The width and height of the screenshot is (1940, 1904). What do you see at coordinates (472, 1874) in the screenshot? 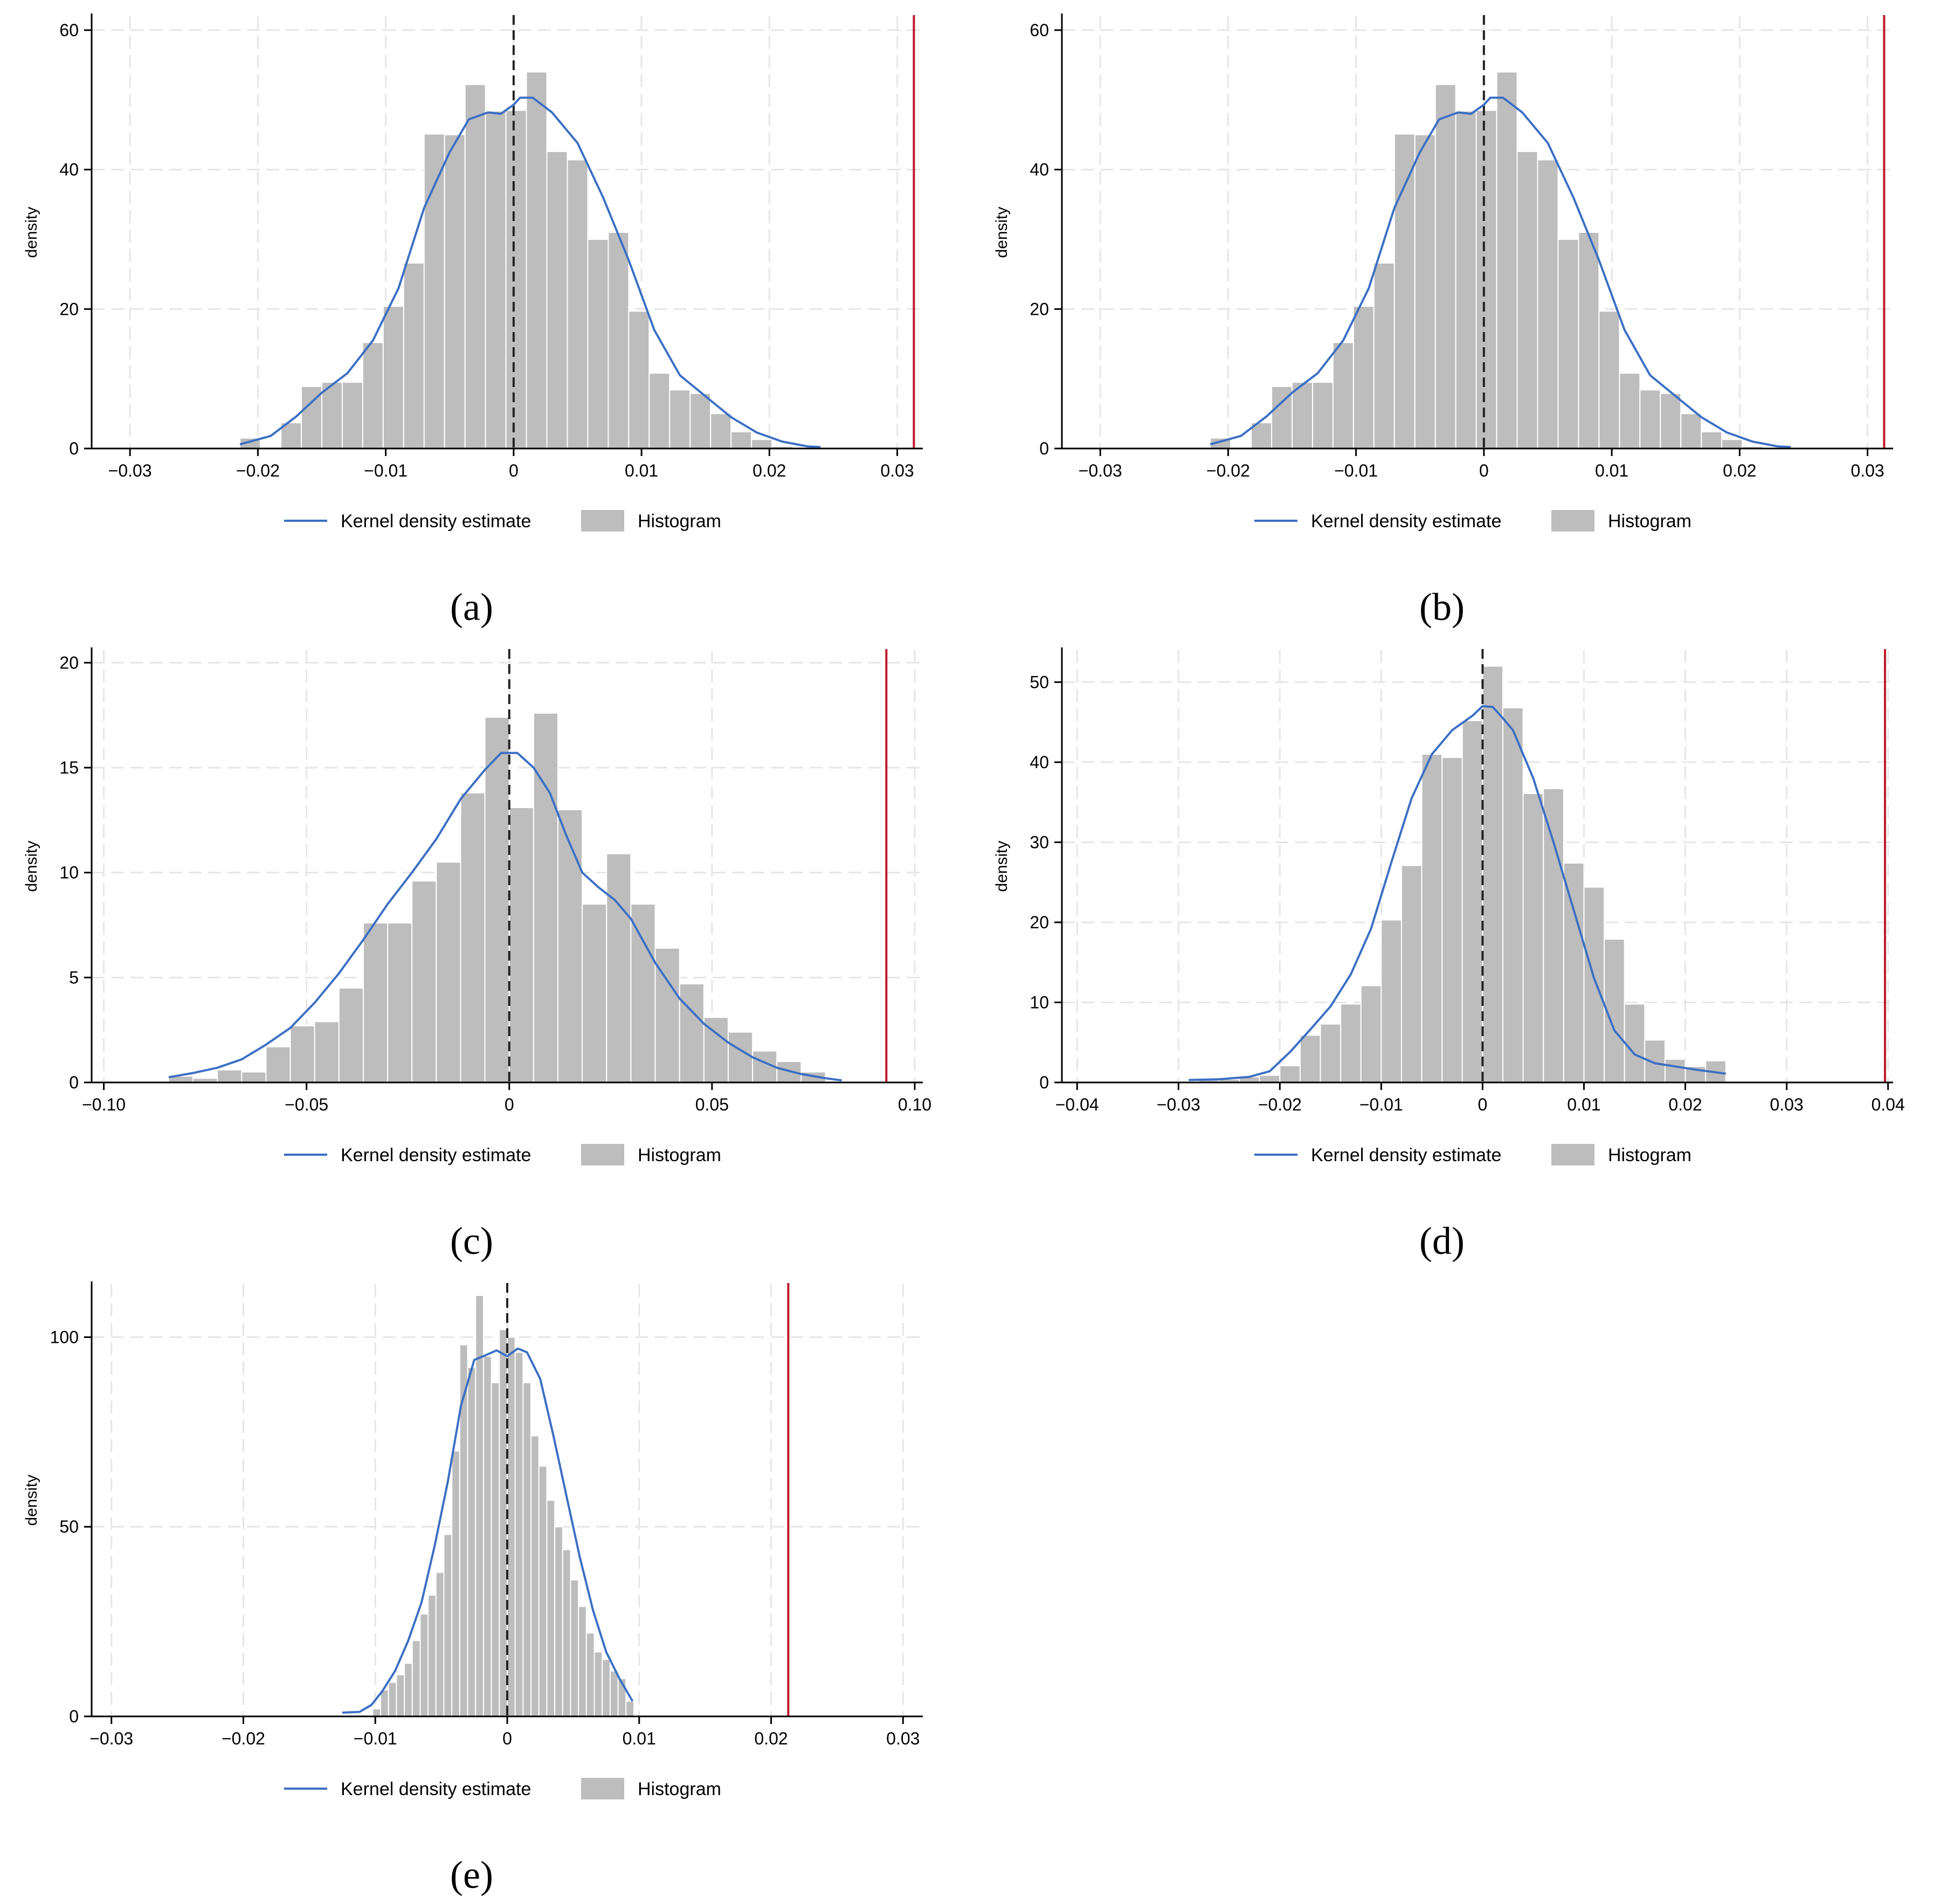
I see `panel-caption: (e)` at bounding box center [472, 1874].